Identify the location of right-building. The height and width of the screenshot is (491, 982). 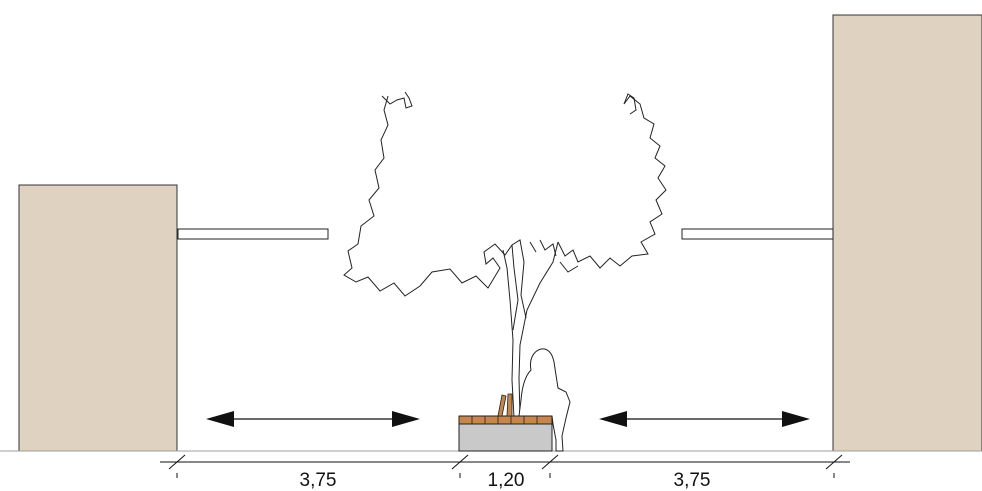
(907, 233).